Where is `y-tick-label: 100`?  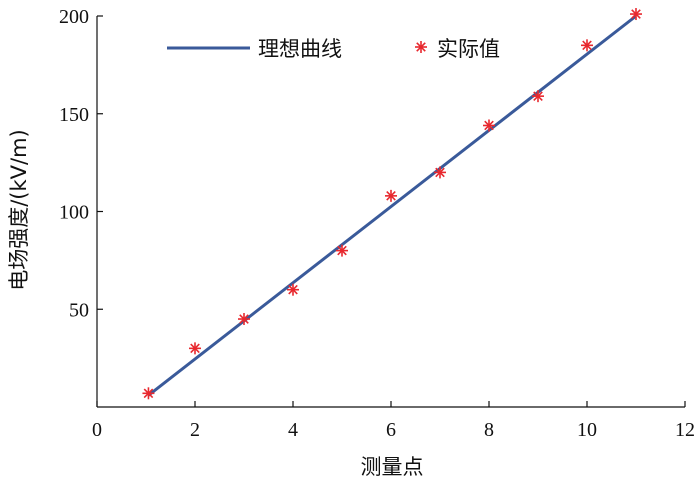 y-tick-label: 100 is located at coordinates (74, 213).